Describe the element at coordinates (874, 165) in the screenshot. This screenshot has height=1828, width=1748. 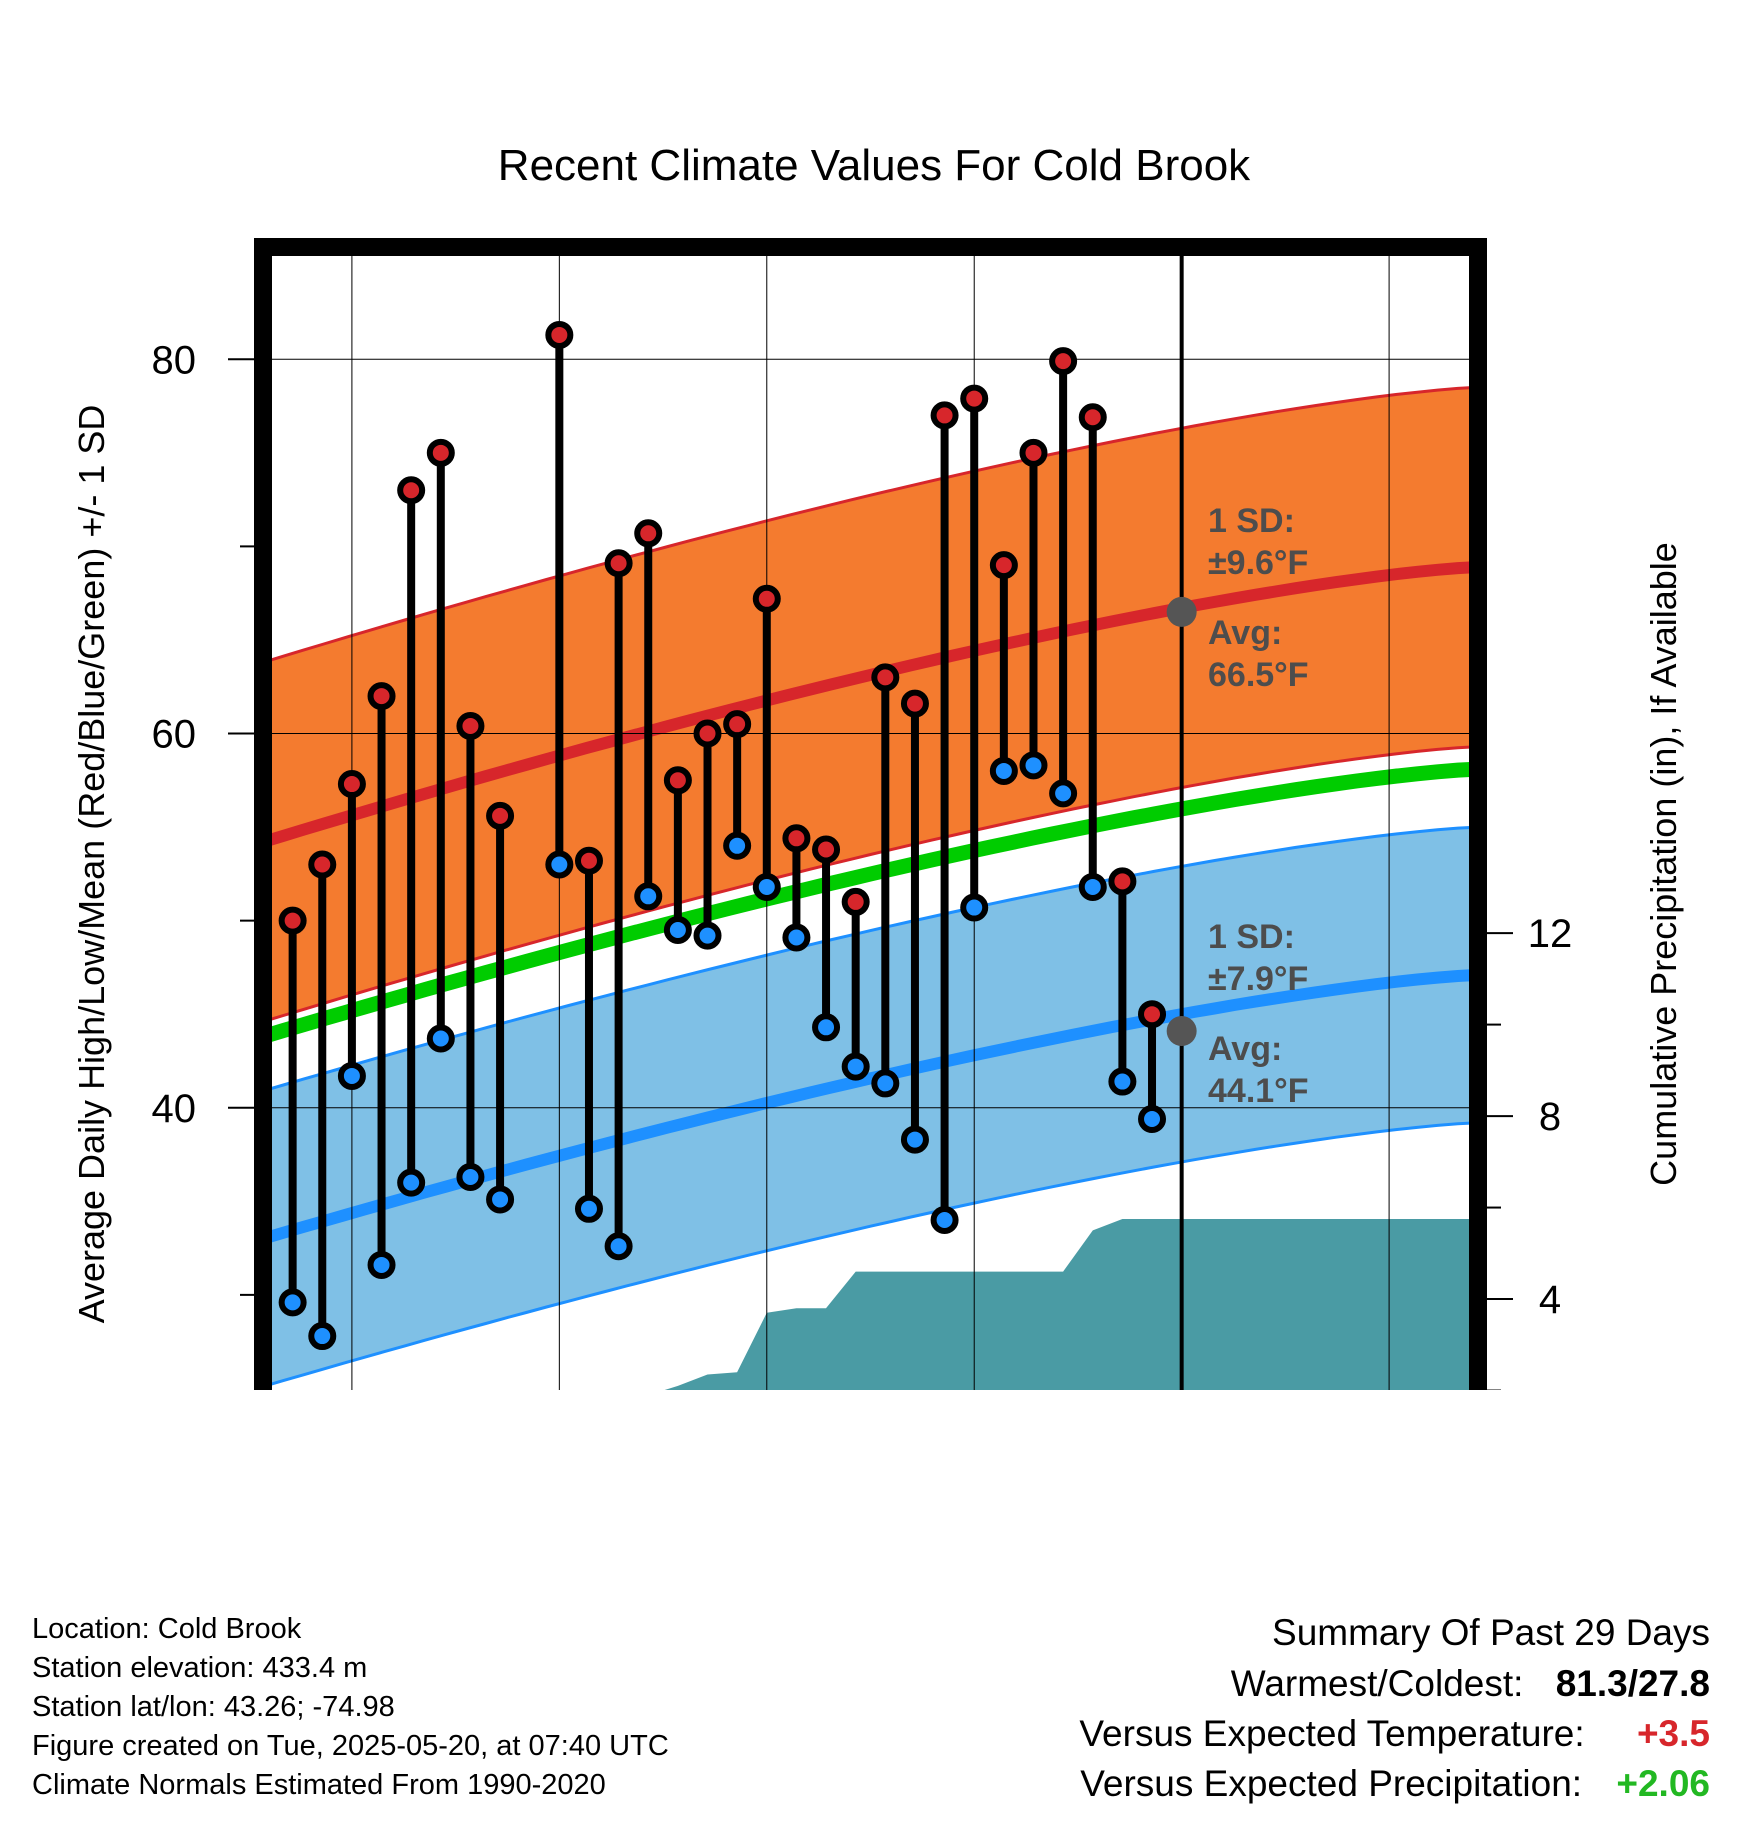
I see `chart-title: Recent Climate Values For Cold Brook` at that location.